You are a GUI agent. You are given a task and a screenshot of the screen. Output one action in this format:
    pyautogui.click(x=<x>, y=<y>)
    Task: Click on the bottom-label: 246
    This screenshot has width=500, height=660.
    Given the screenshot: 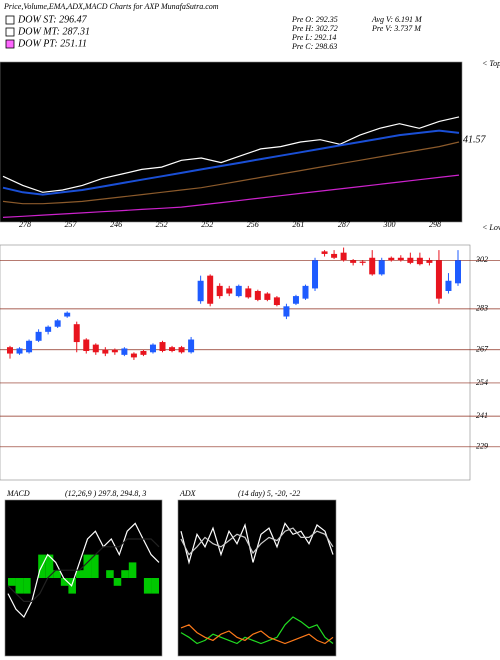 What is the action you would take?
    pyautogui.click(x=116, y=224)
    